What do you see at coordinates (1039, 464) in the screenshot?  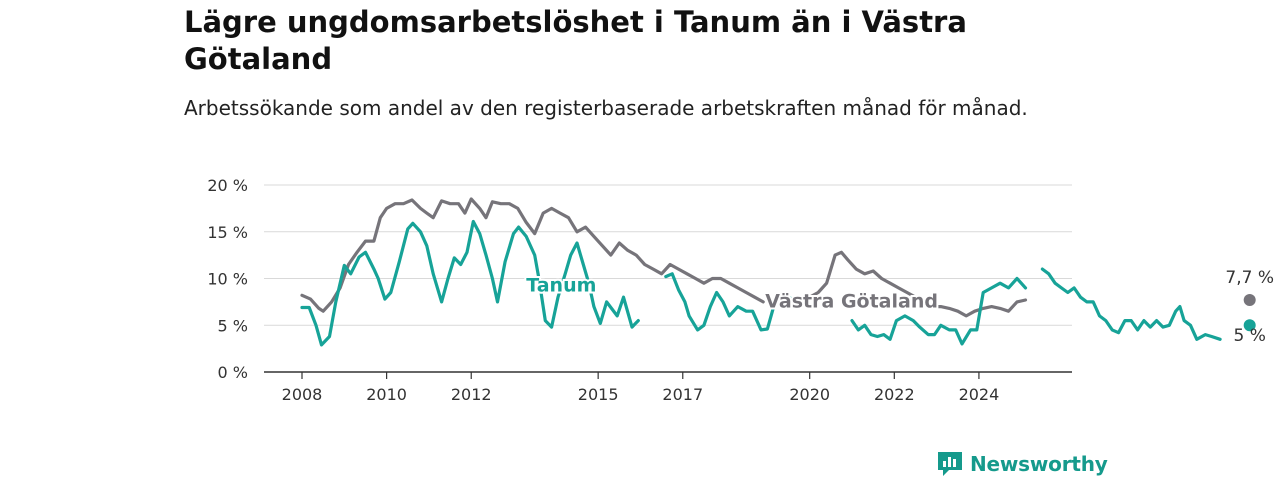 I see `brand-name: Newsworthy` at bounding box center [1039, 464].